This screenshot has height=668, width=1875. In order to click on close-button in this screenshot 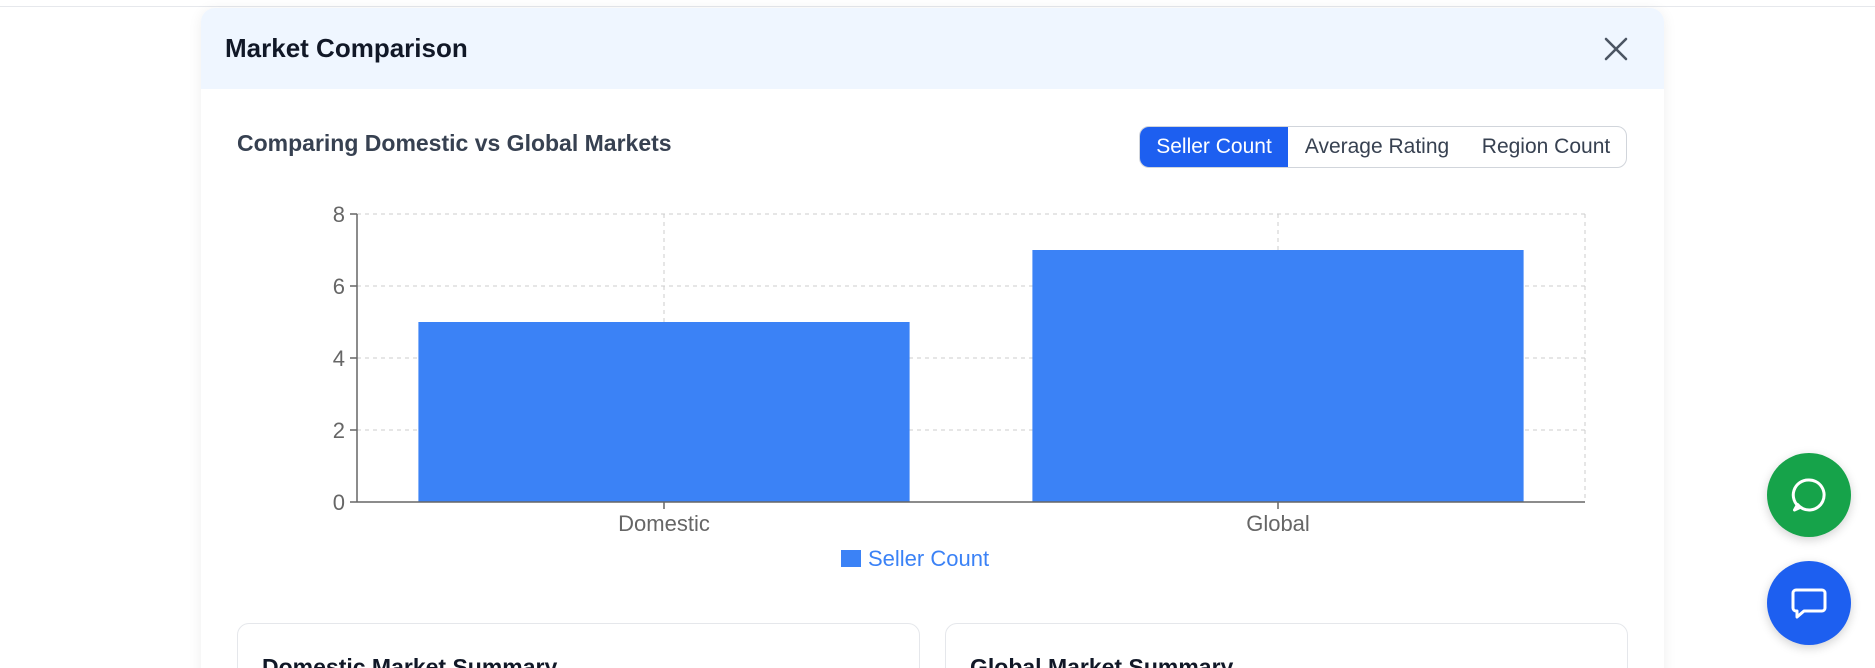, I will do `click(1616, 49)`.